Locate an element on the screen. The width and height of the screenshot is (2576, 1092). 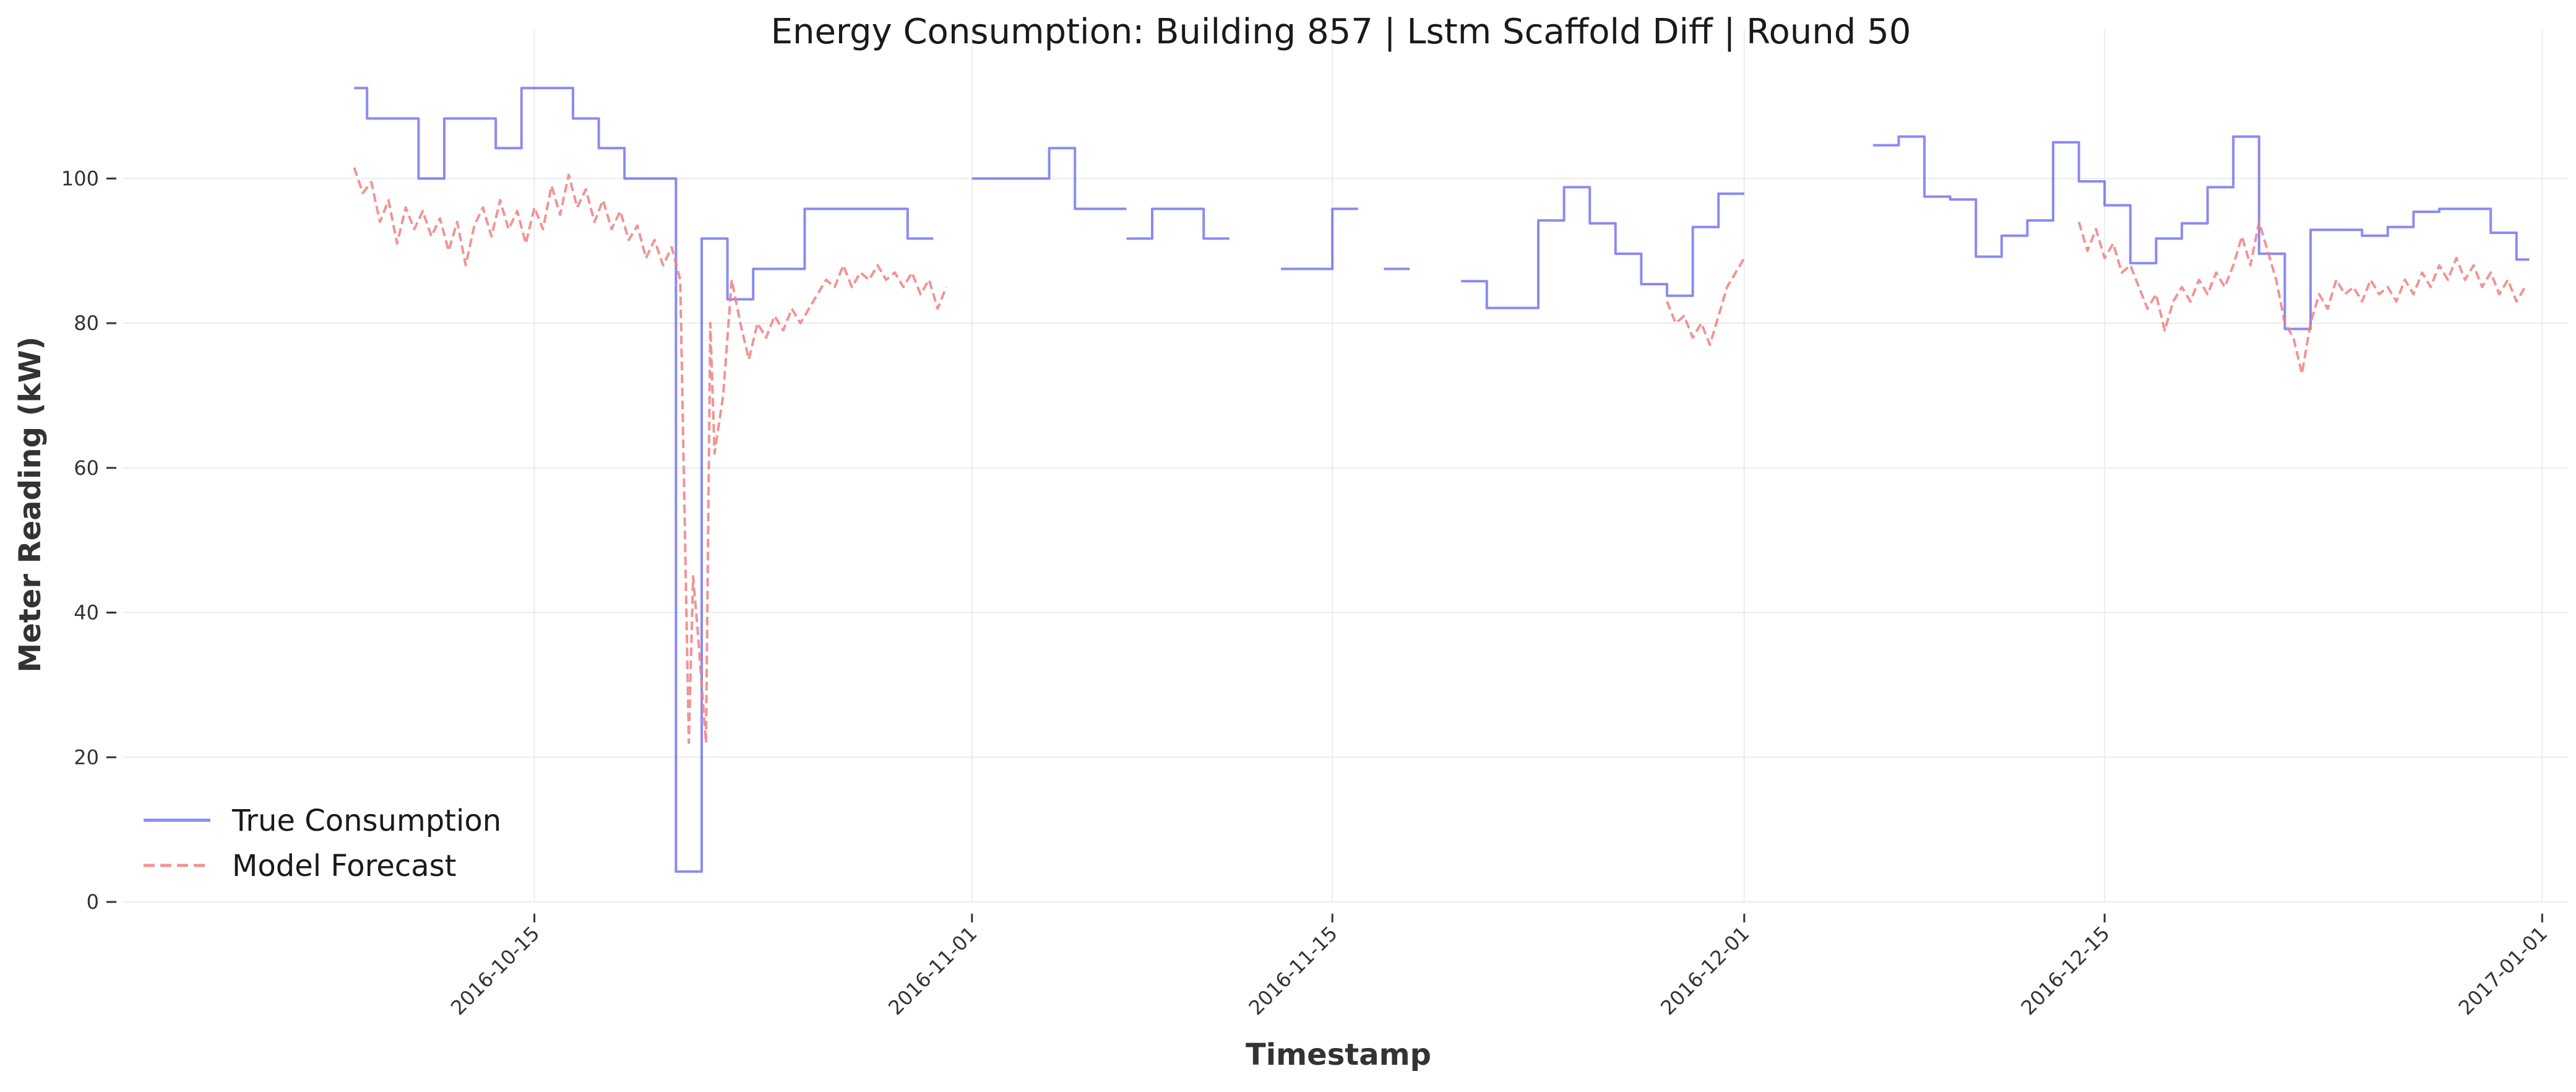
y-tick-label: 100 is located at coordinates (80, 179).